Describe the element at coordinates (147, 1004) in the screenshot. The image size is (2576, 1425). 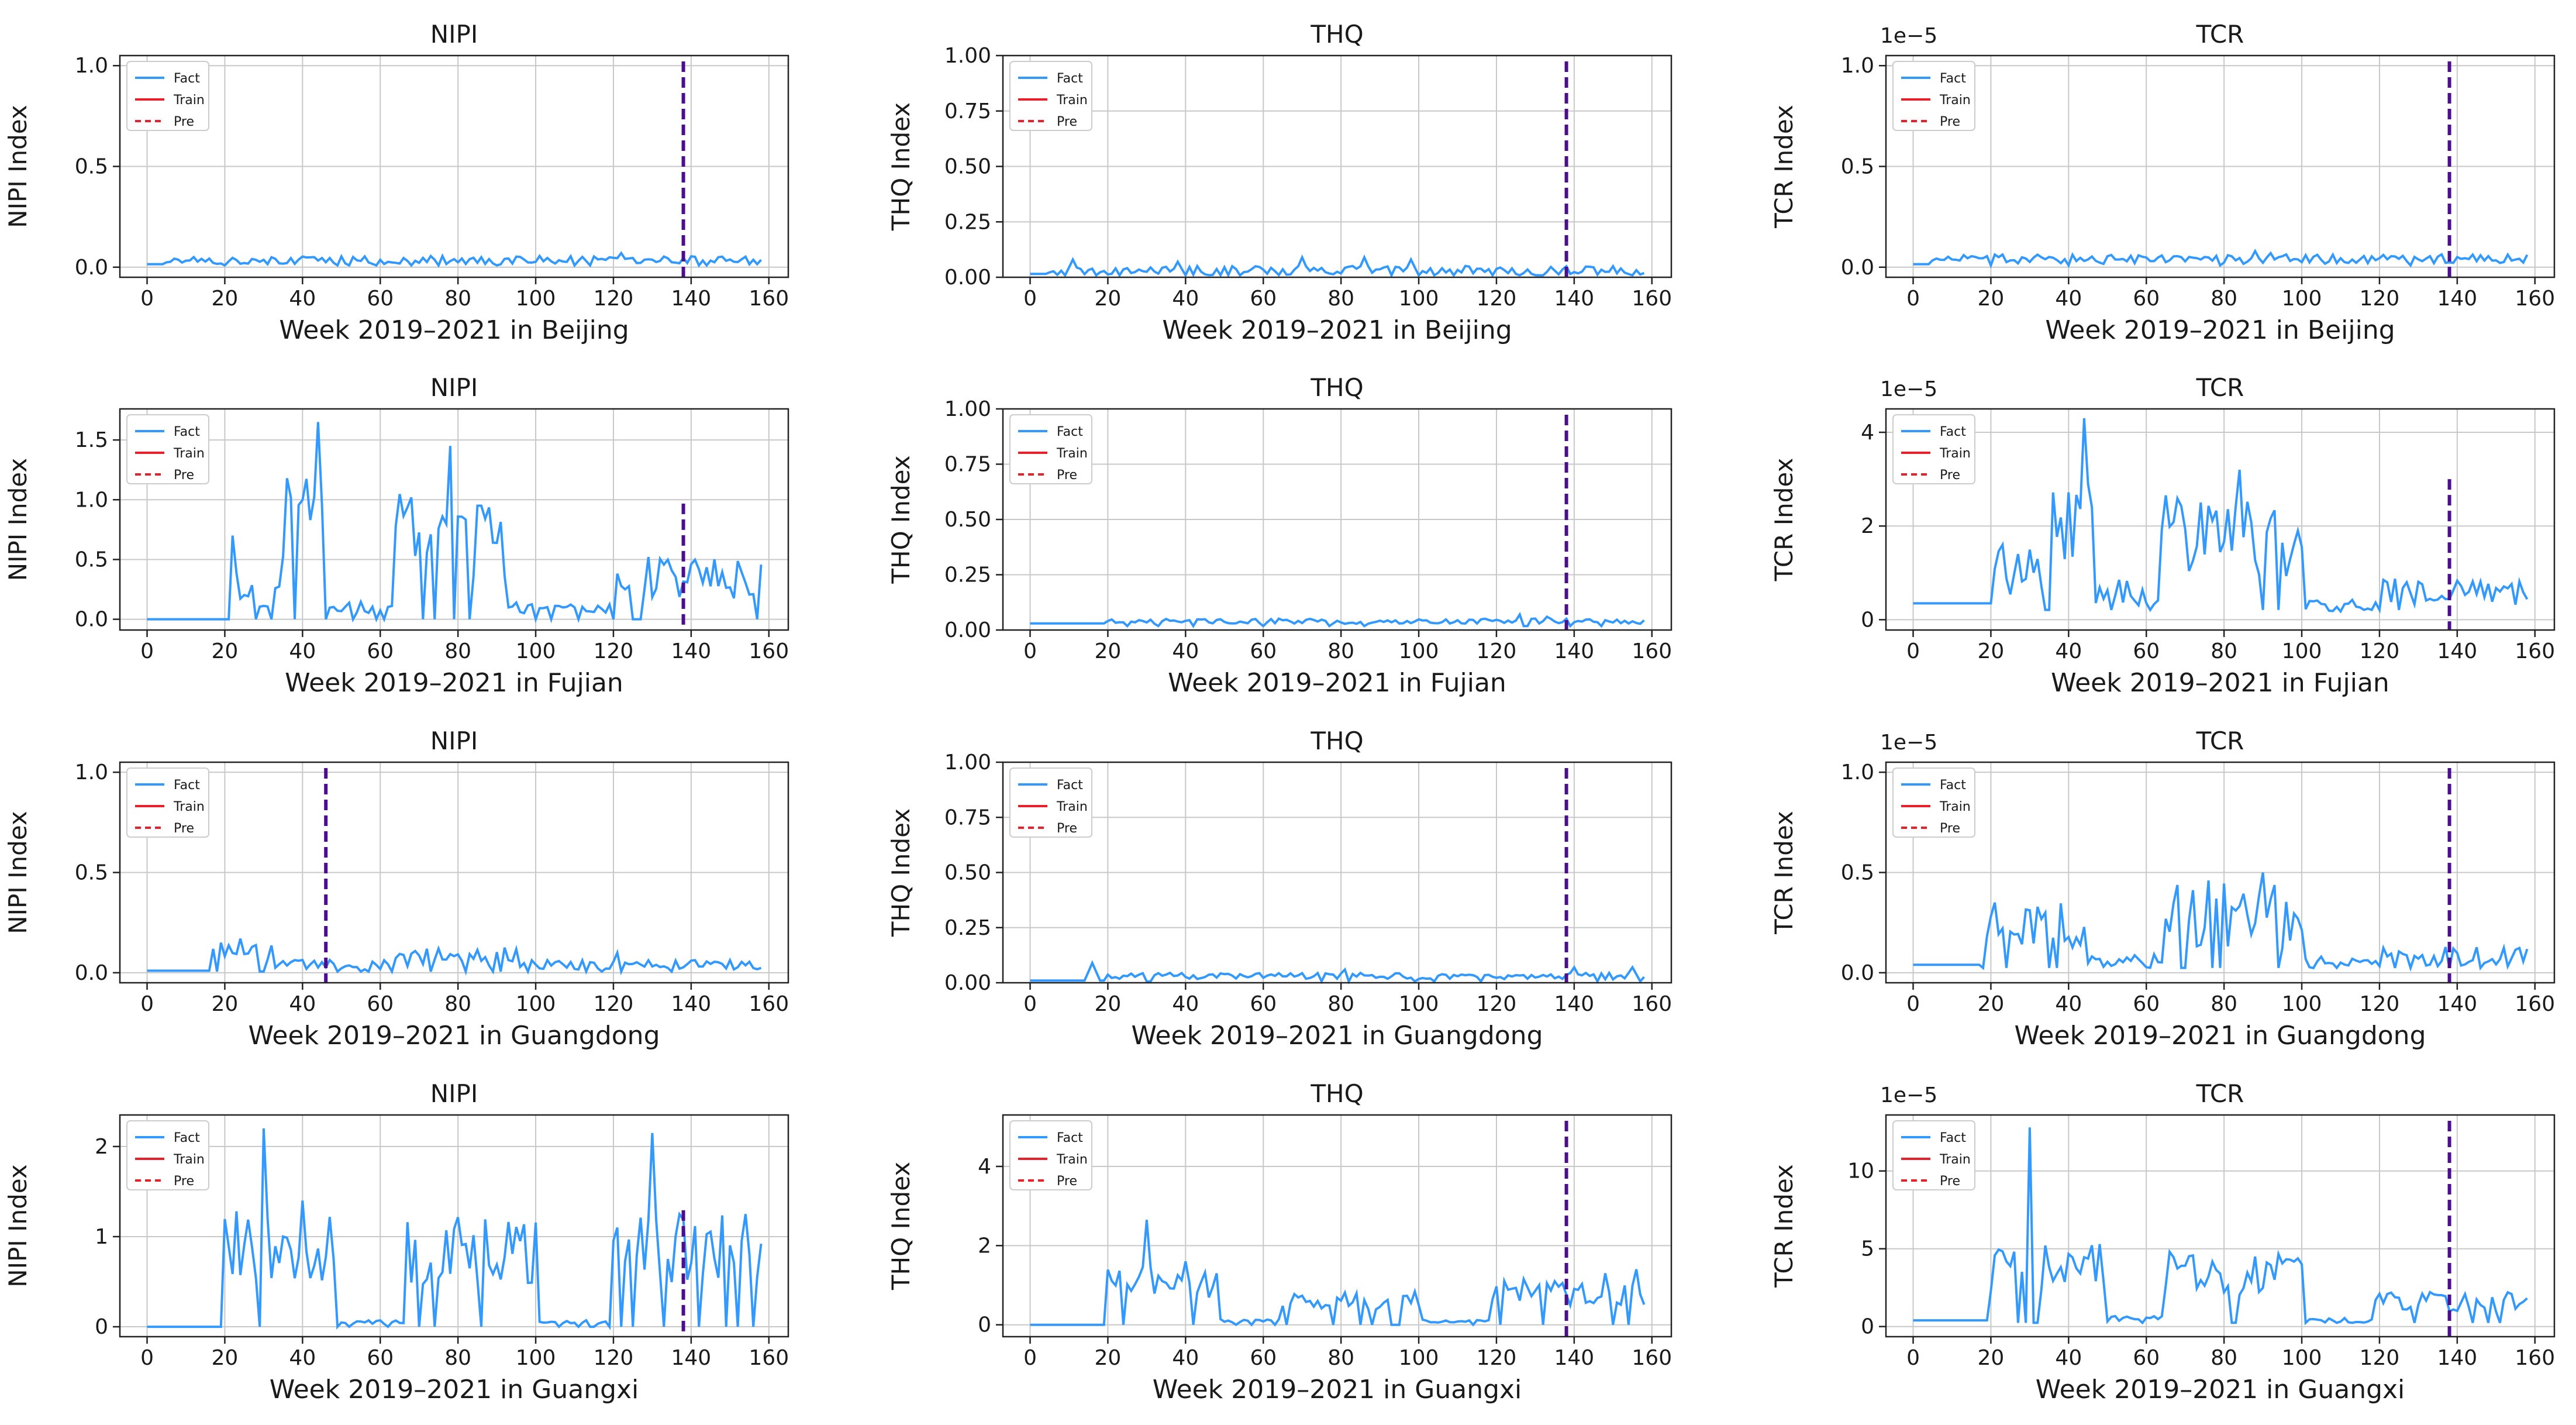
I see `x-tick-label: 0` at that location.